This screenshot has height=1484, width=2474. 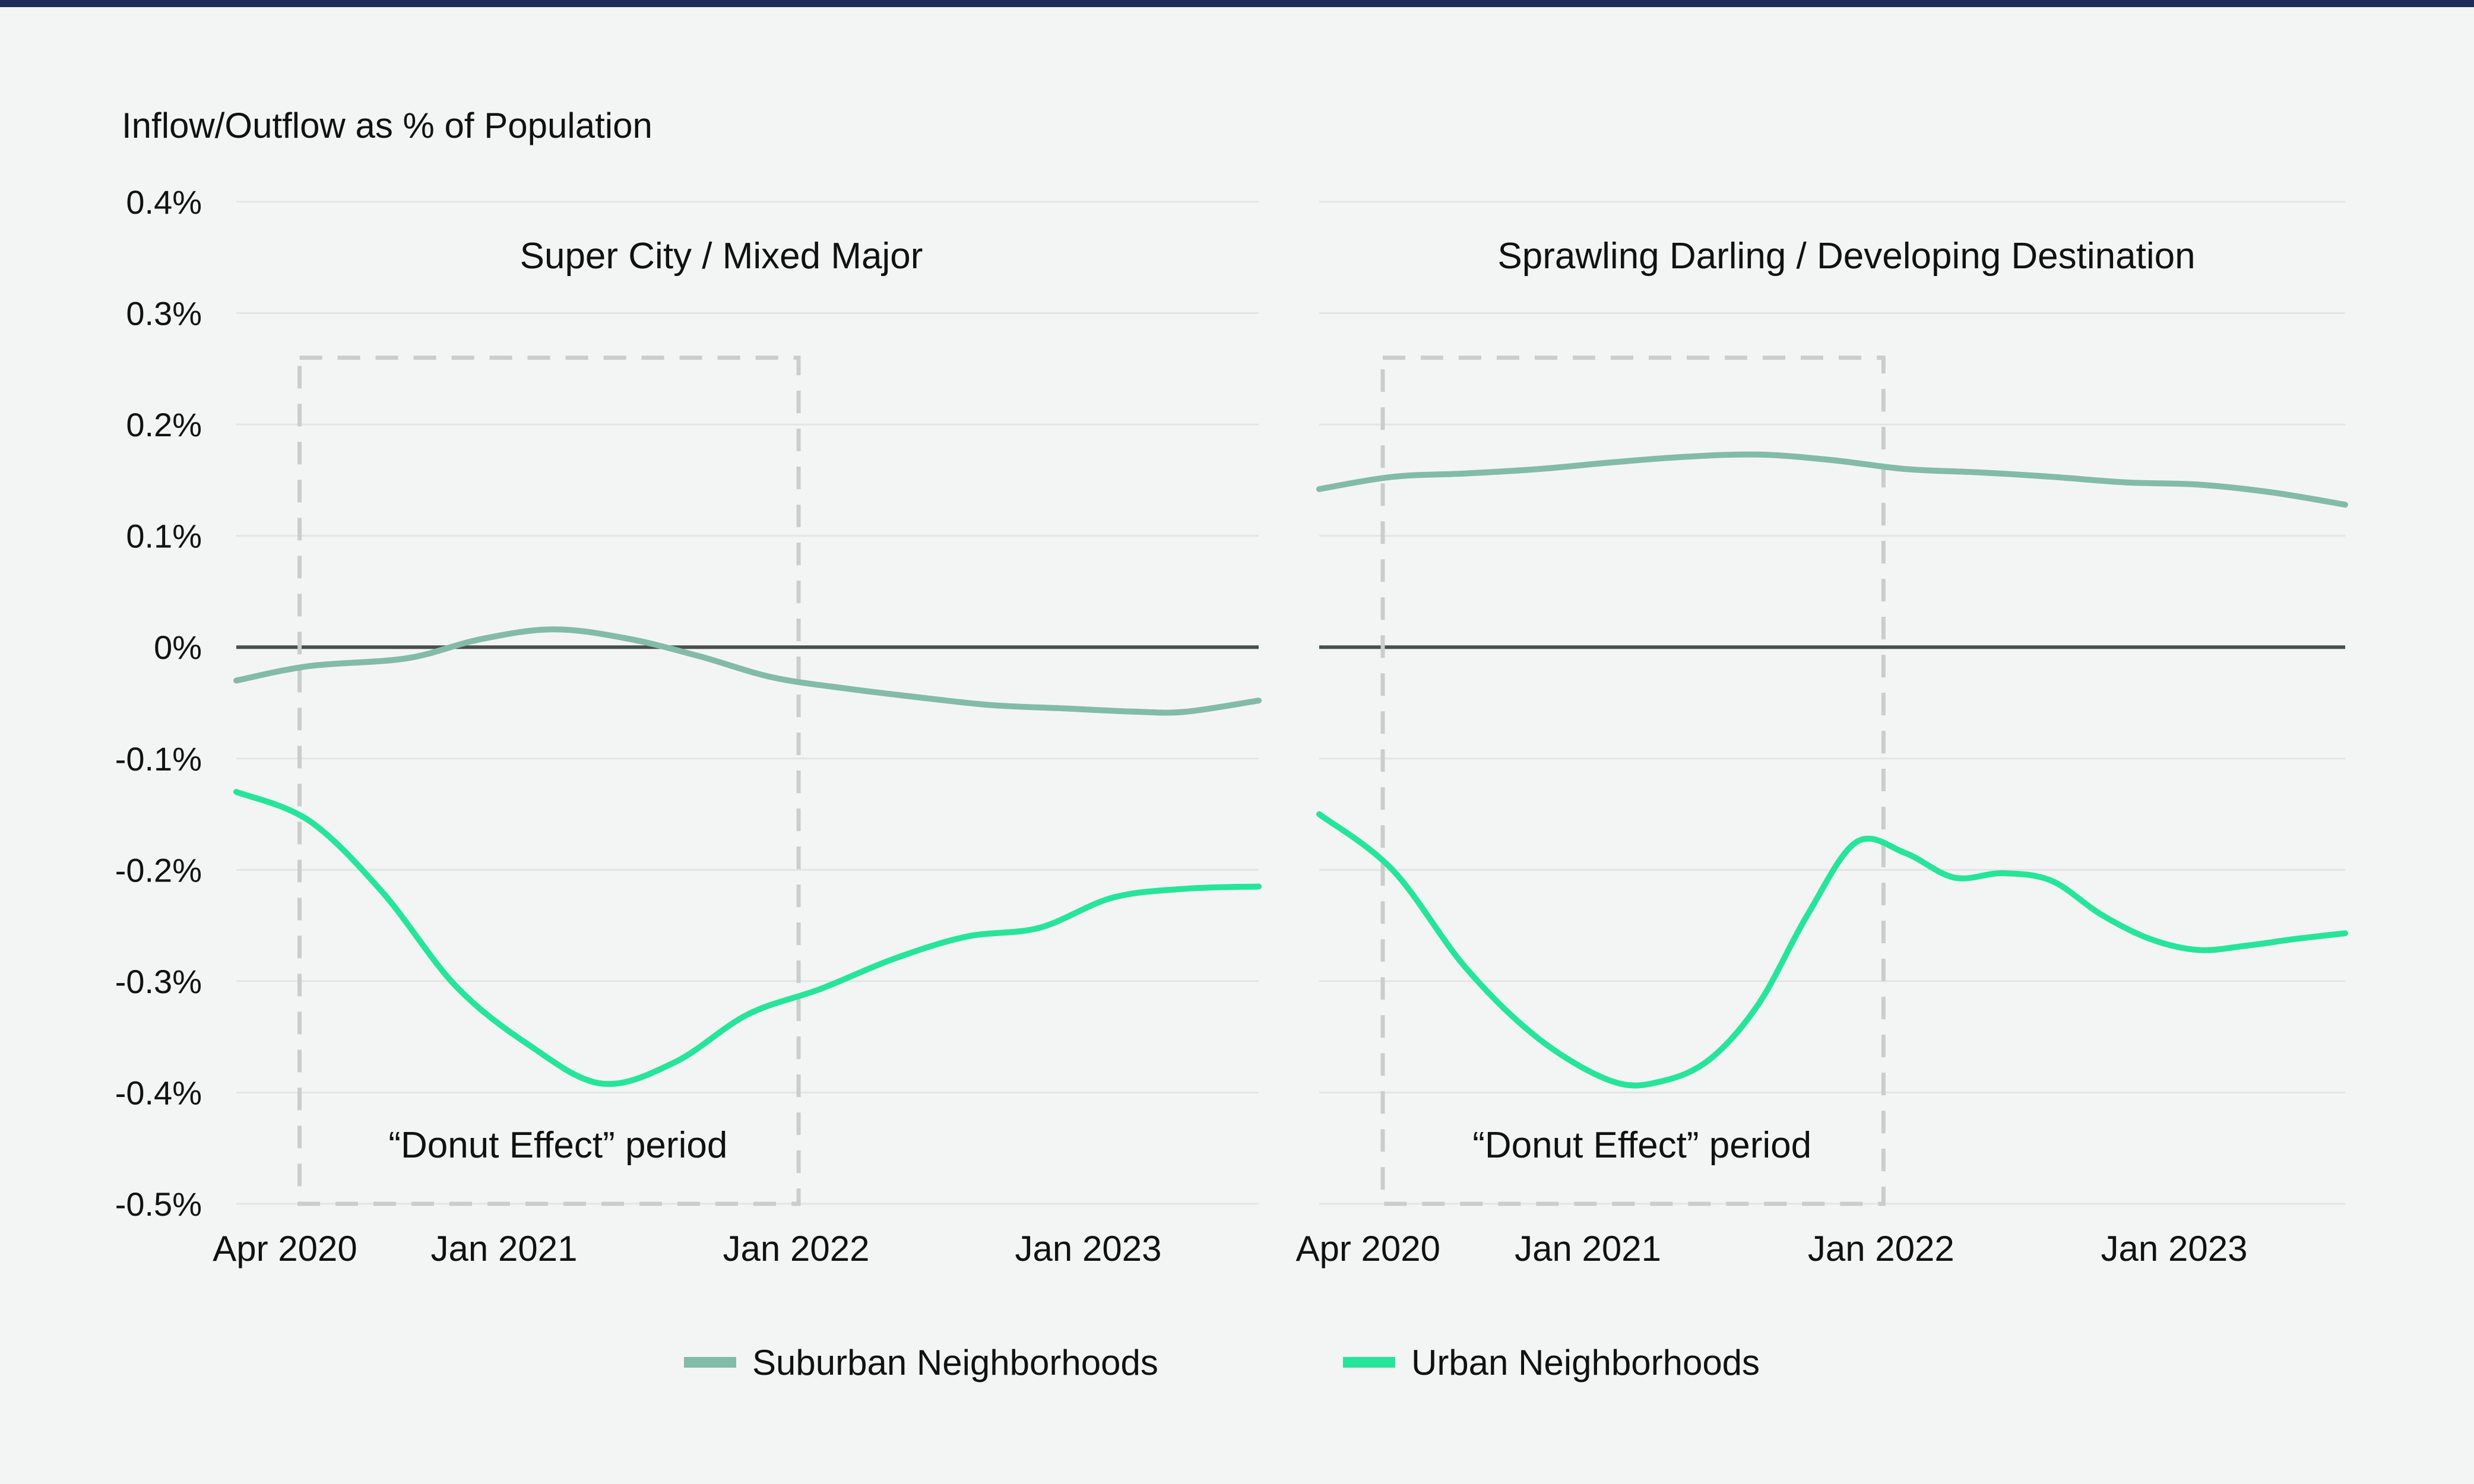 I want to click on legend-label: Urban Neighborhoods, so click(x=1585, y=1362).